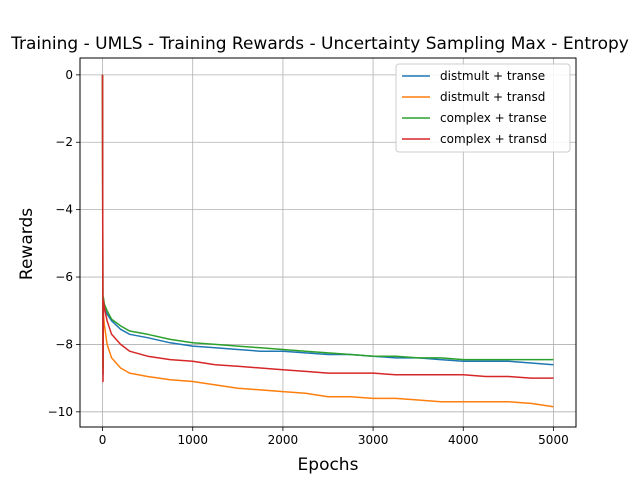 Image resolution: width=640 pixels, height=480 pixels. What do you see at coordinates (64, 344) in the screenshot?
I see `y-tick-label: −8` at bounding box center [64, 344].